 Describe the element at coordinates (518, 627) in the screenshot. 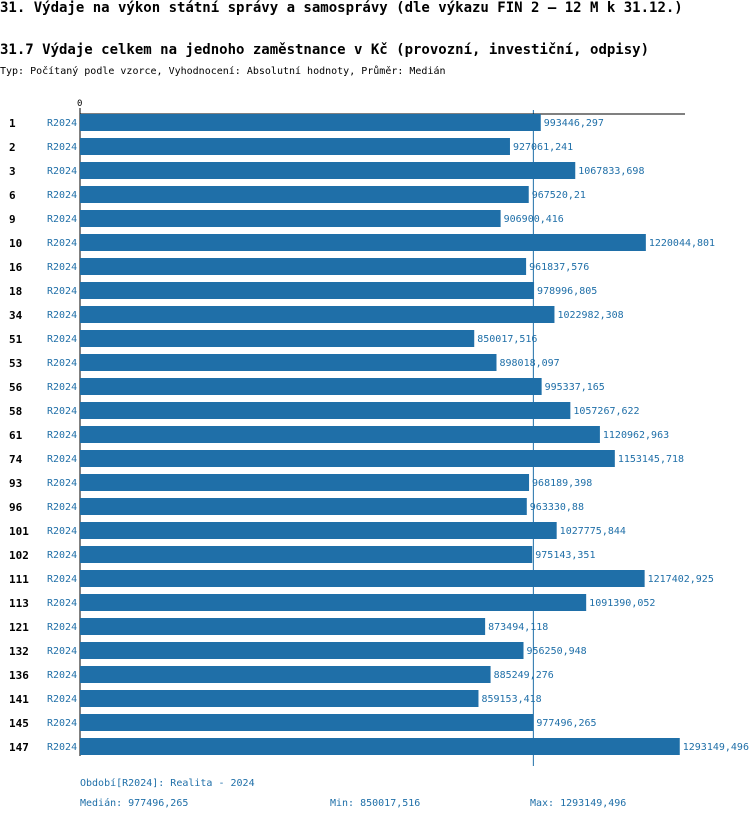

I see `value-label: 873494,118` at that location.